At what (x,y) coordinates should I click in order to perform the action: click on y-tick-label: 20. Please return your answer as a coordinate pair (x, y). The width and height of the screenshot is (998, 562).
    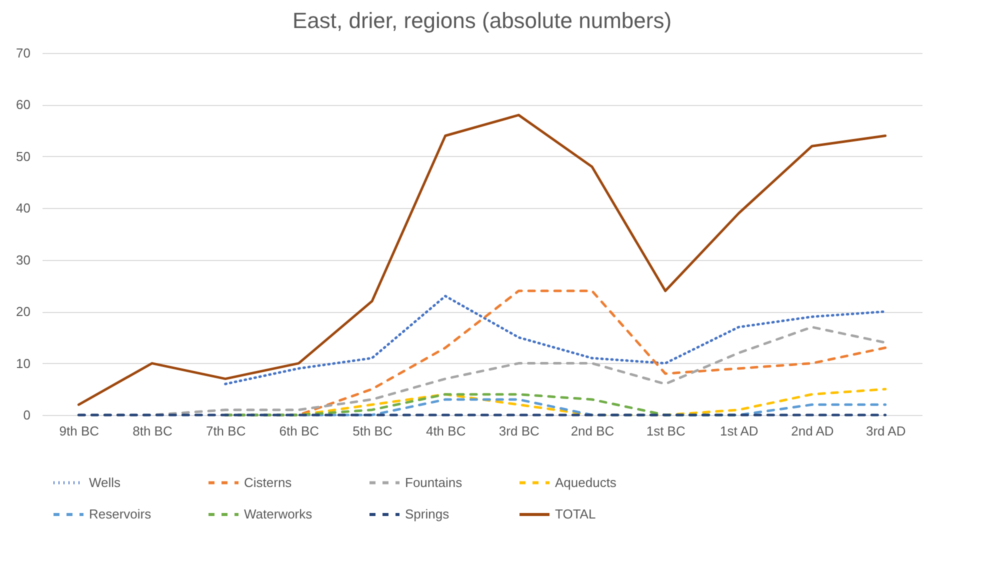
    Looking at the image, I should click on (23, 312).